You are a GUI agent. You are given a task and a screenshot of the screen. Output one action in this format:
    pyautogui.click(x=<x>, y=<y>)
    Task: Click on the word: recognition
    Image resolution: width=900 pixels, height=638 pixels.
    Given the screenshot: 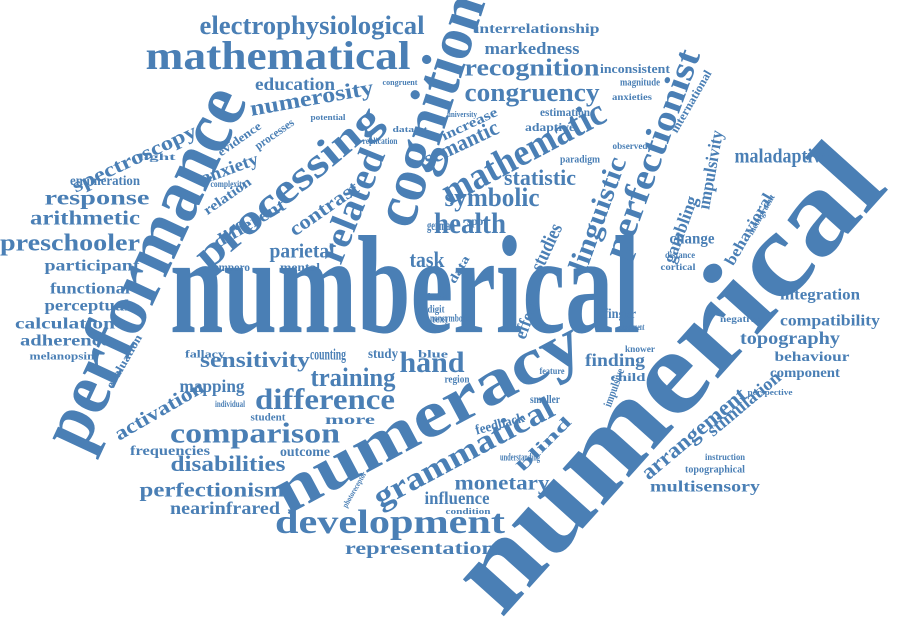 What is the action you would take?
    pyautogui.click(x=532, y=69)
    